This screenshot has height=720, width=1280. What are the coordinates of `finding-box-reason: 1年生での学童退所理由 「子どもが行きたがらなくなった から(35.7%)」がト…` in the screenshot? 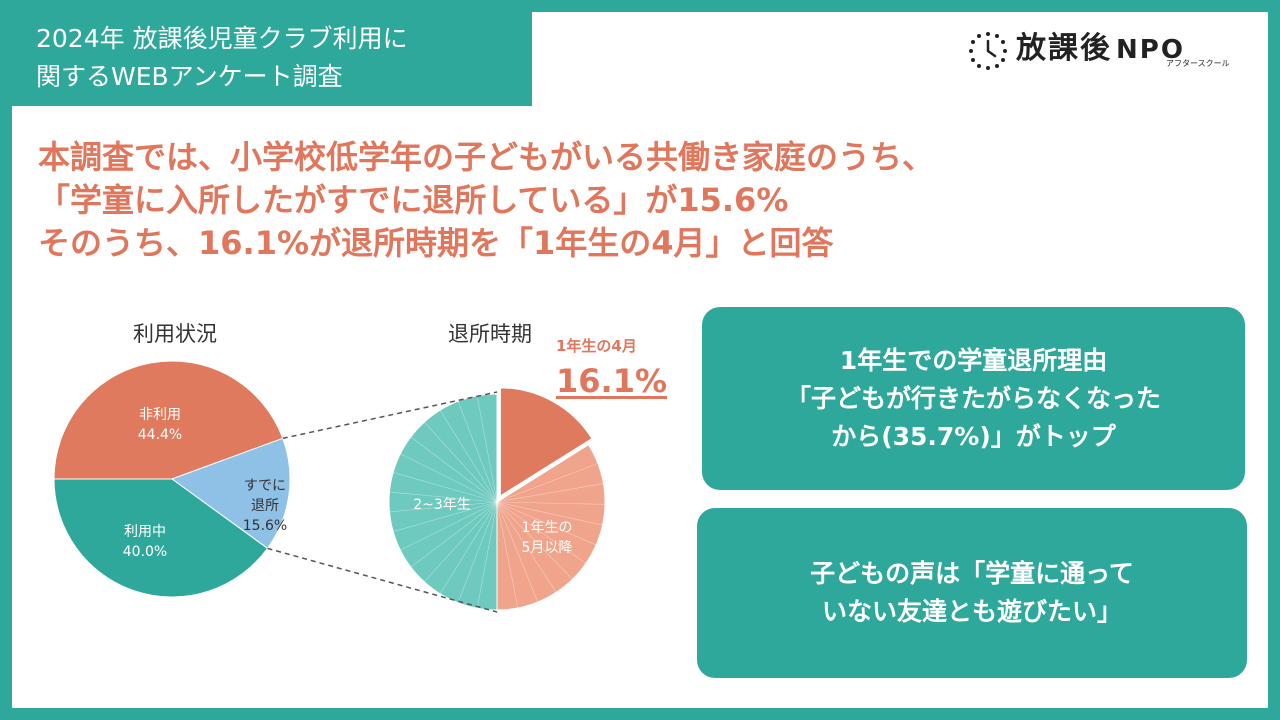 It's located at (973, 398).